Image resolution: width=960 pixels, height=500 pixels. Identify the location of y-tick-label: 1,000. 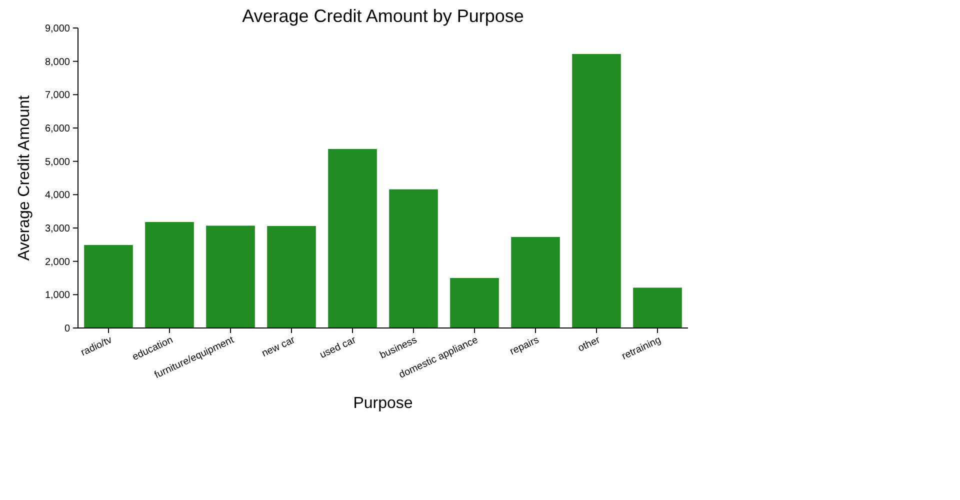
(57, 296).